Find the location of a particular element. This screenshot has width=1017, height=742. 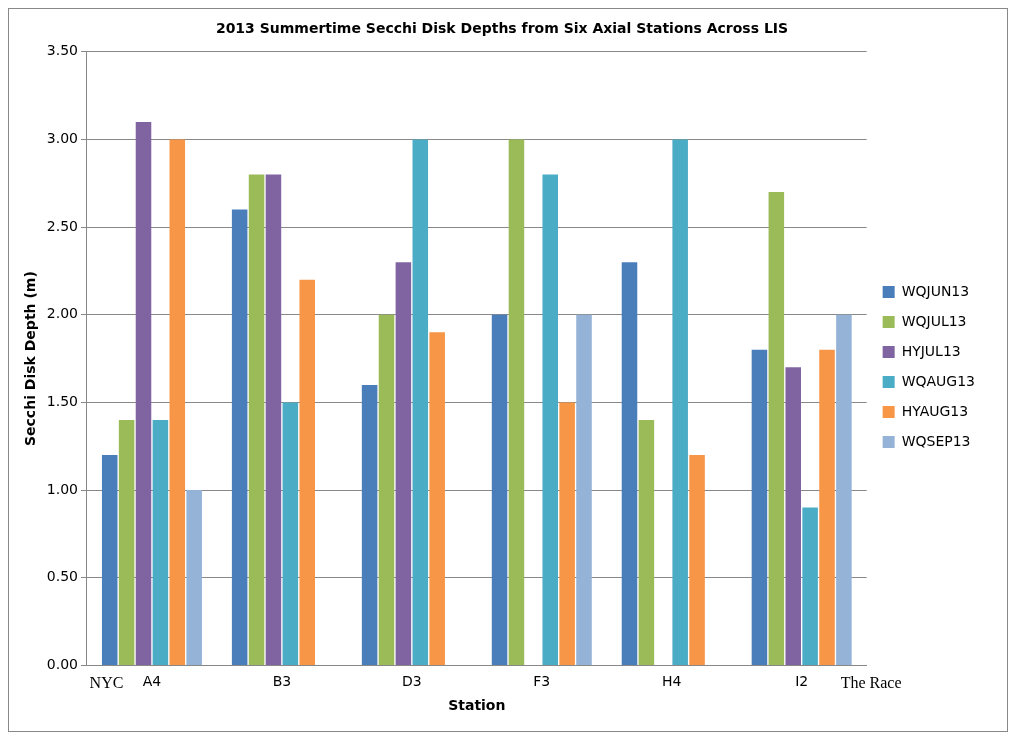

x-tick-label: D3 is located at coordinates (411, 681).